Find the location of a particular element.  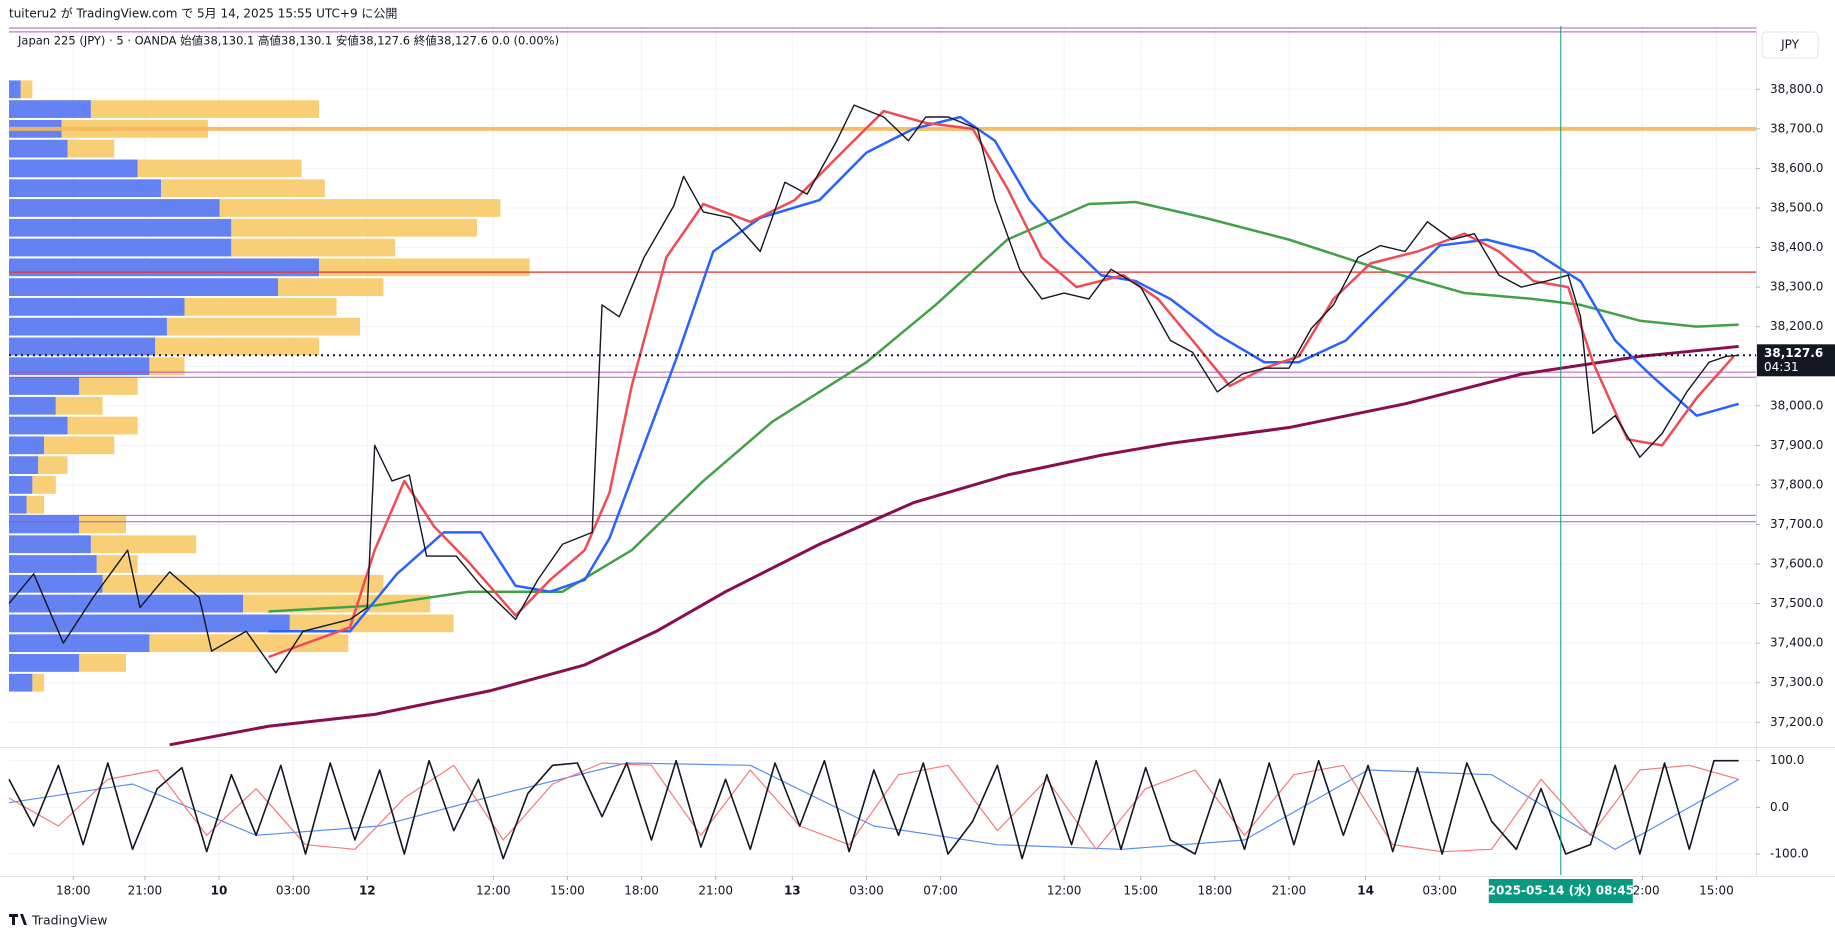

osc-fast is located at coordinates (873, 809).